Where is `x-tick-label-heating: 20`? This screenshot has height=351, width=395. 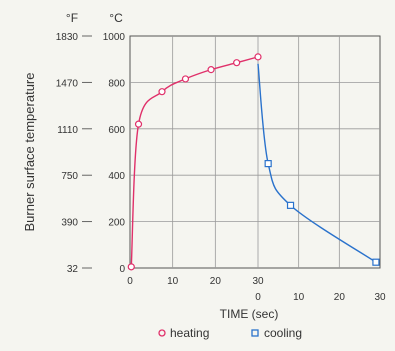
x-tick-label-heating: 20 is located at coordinates (216, 281).